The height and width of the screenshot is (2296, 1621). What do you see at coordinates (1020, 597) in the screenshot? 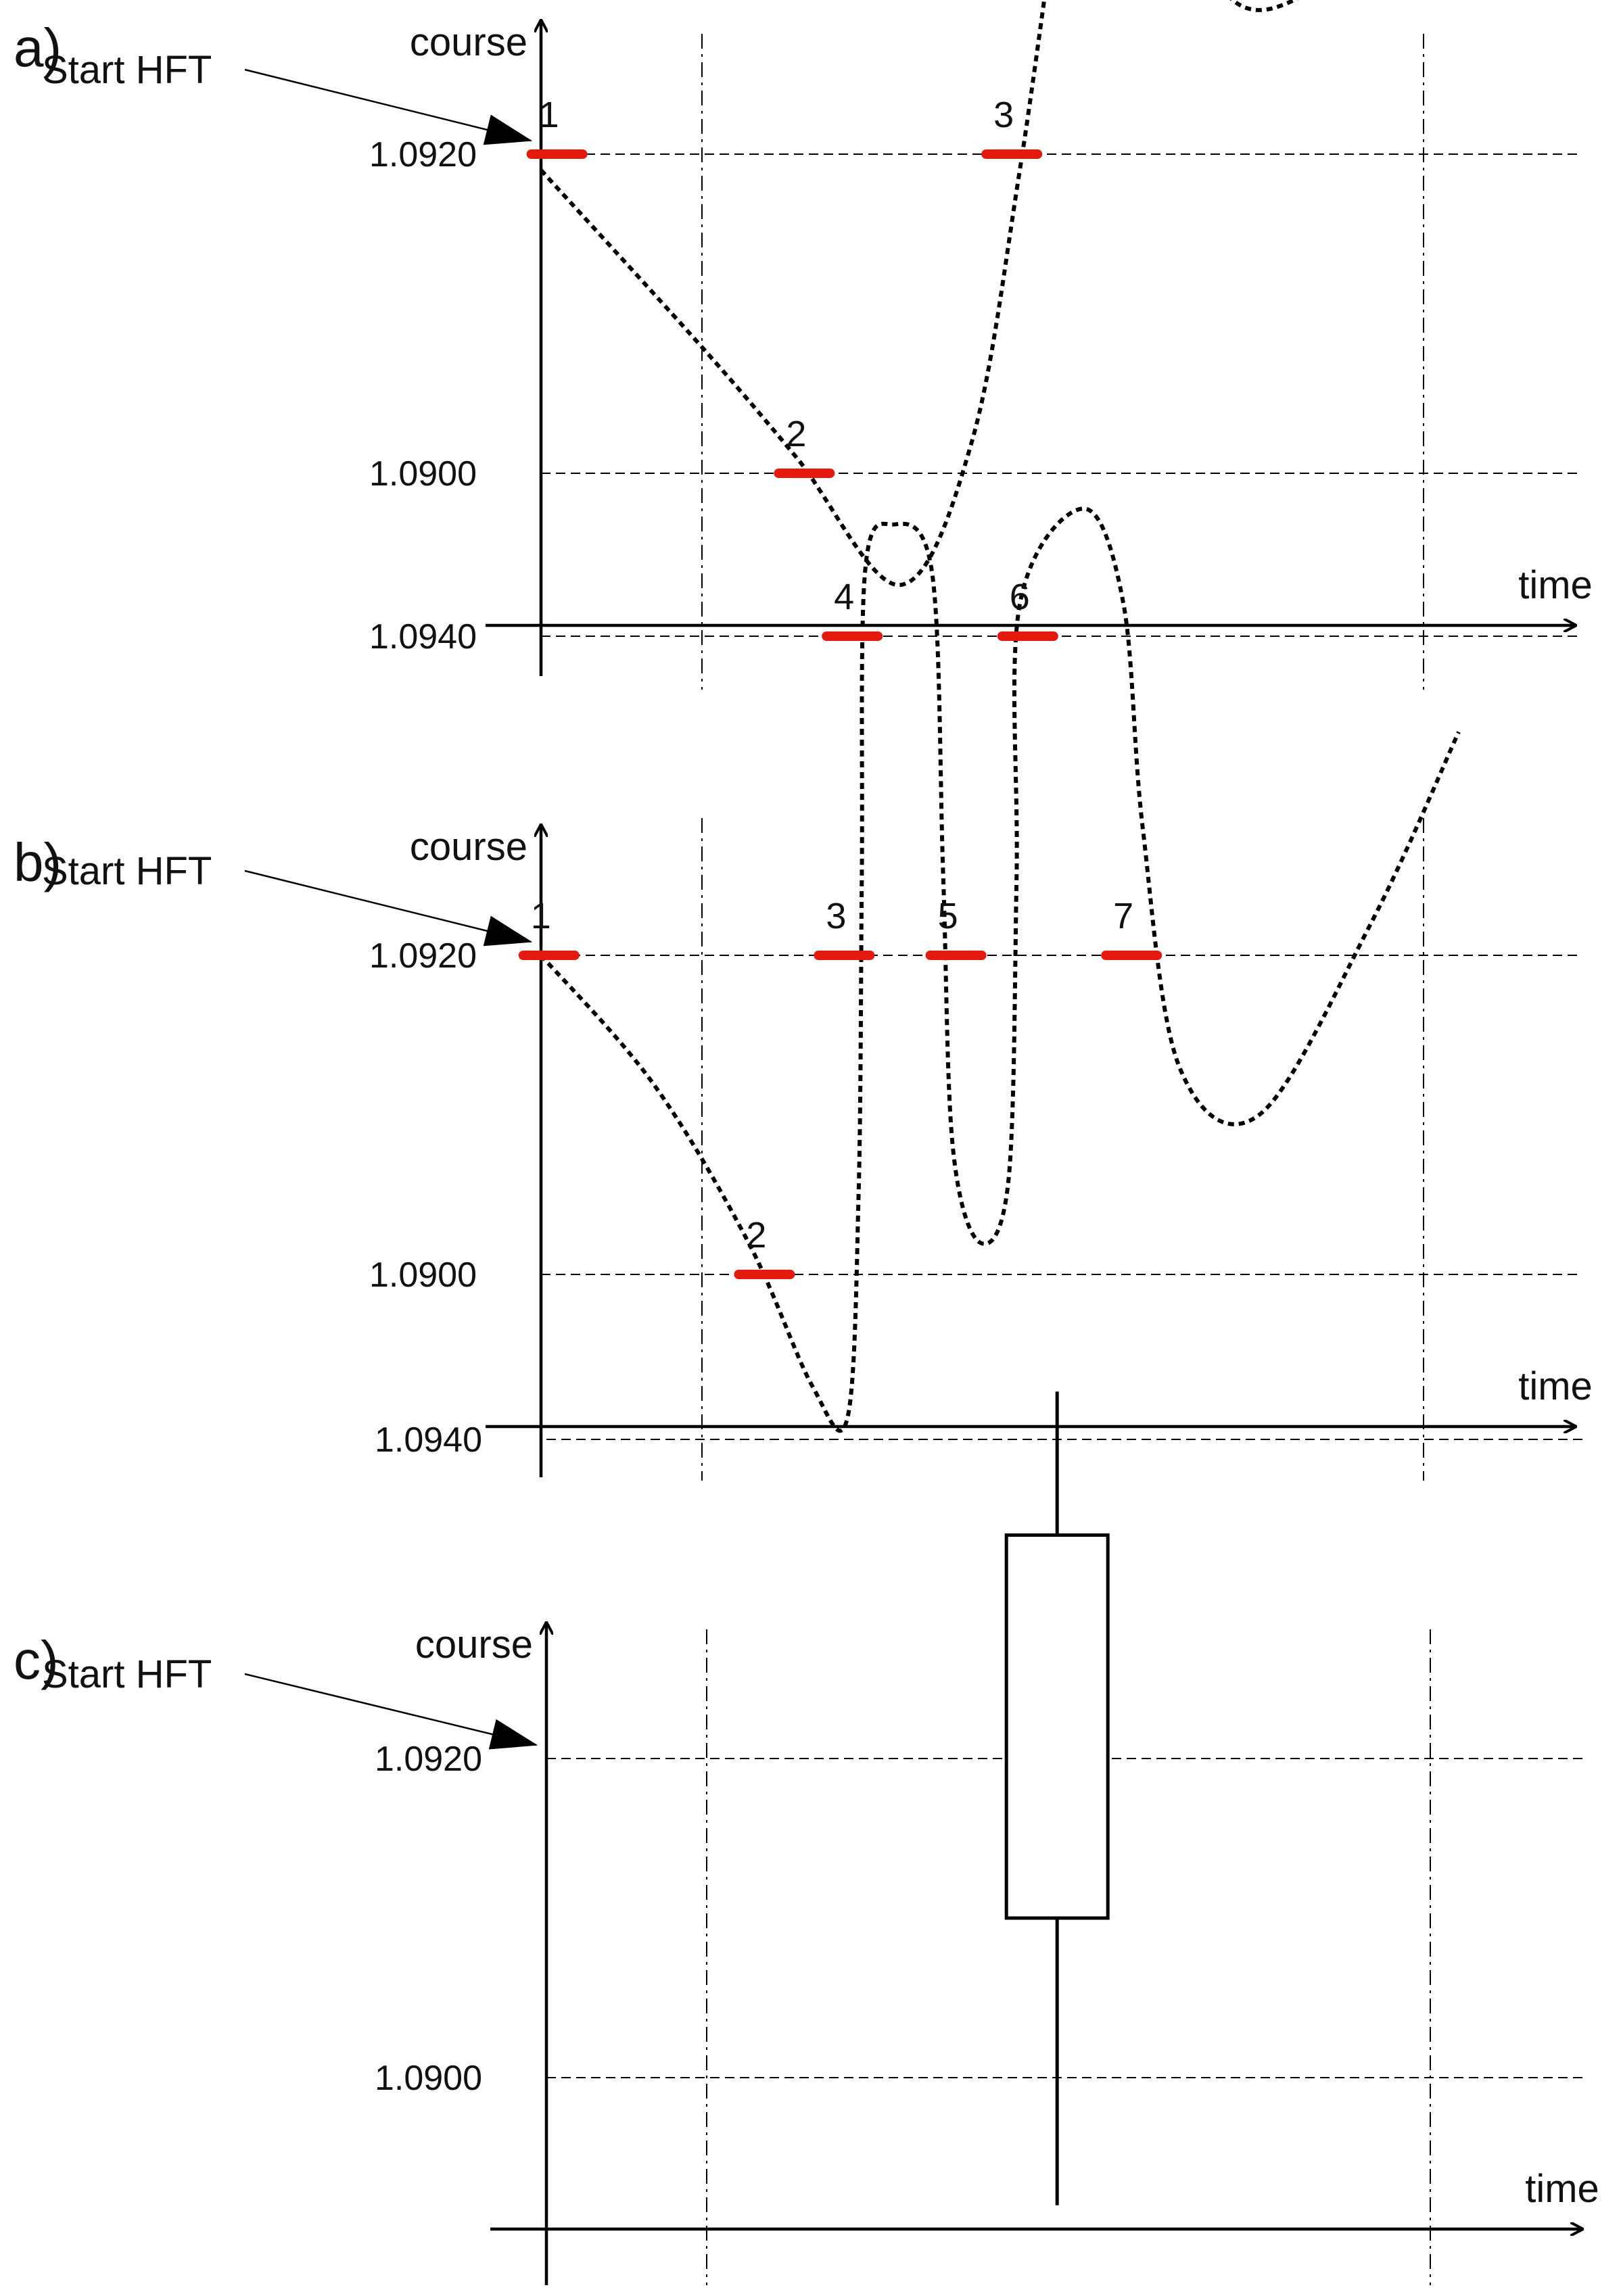
I see `level-marker-label: 6` at bounding box center [1020, 597].